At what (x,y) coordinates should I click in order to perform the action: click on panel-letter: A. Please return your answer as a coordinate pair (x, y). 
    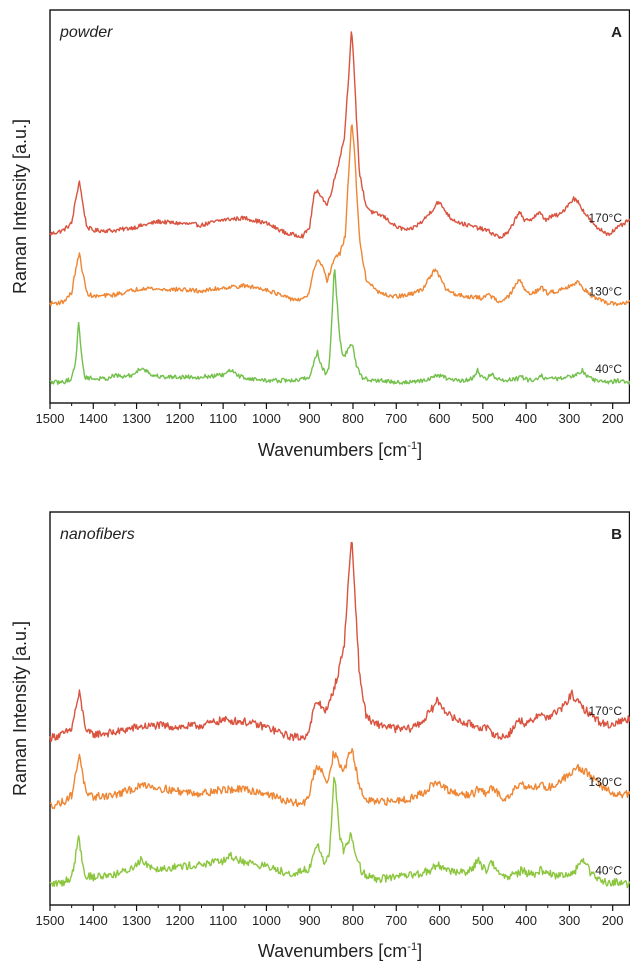
    Looking at the image, I should click on (616, 32).